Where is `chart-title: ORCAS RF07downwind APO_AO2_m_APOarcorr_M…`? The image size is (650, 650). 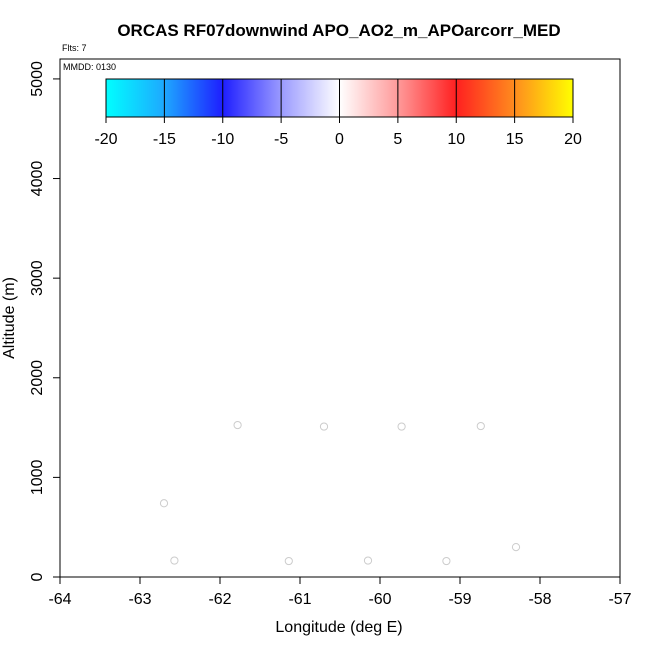 chart-title: ORCAS RF07downwind APO_AO2_m_APOarcorr_M… is located at coordinates (338, 30).